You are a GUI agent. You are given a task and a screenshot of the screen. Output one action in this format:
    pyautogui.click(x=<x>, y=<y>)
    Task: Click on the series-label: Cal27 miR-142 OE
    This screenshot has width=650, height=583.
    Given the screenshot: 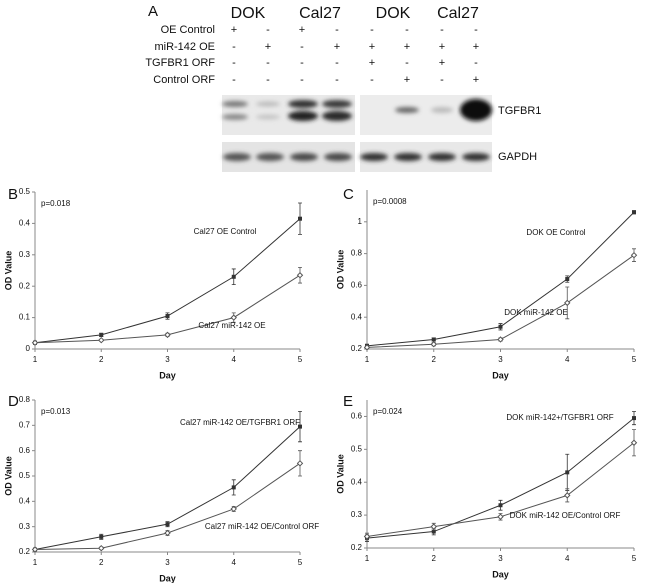 What is the action you would take?
    pyautogui.click(x=231, y=325)
    